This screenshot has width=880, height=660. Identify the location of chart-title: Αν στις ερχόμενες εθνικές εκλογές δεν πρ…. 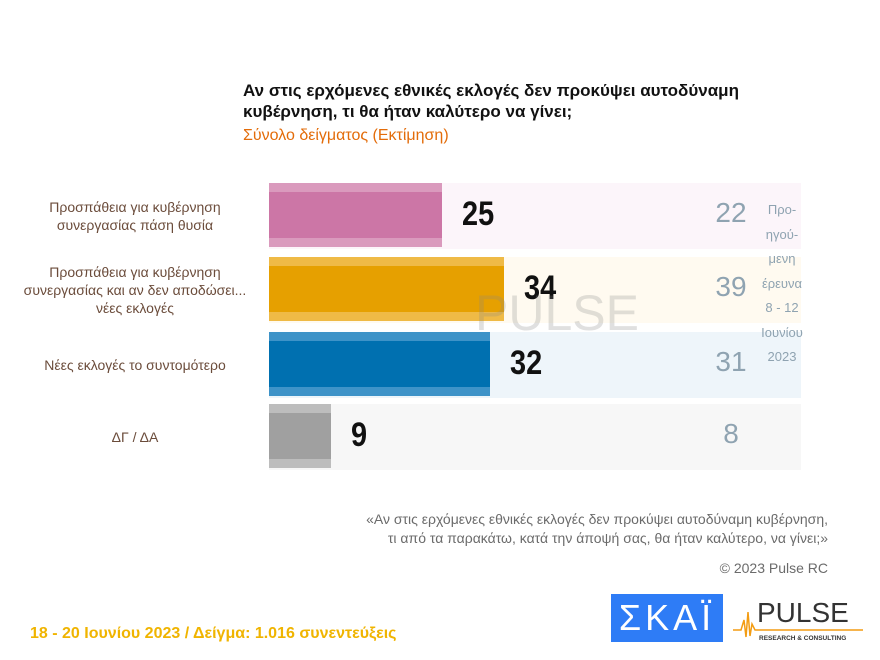
(491, 101).